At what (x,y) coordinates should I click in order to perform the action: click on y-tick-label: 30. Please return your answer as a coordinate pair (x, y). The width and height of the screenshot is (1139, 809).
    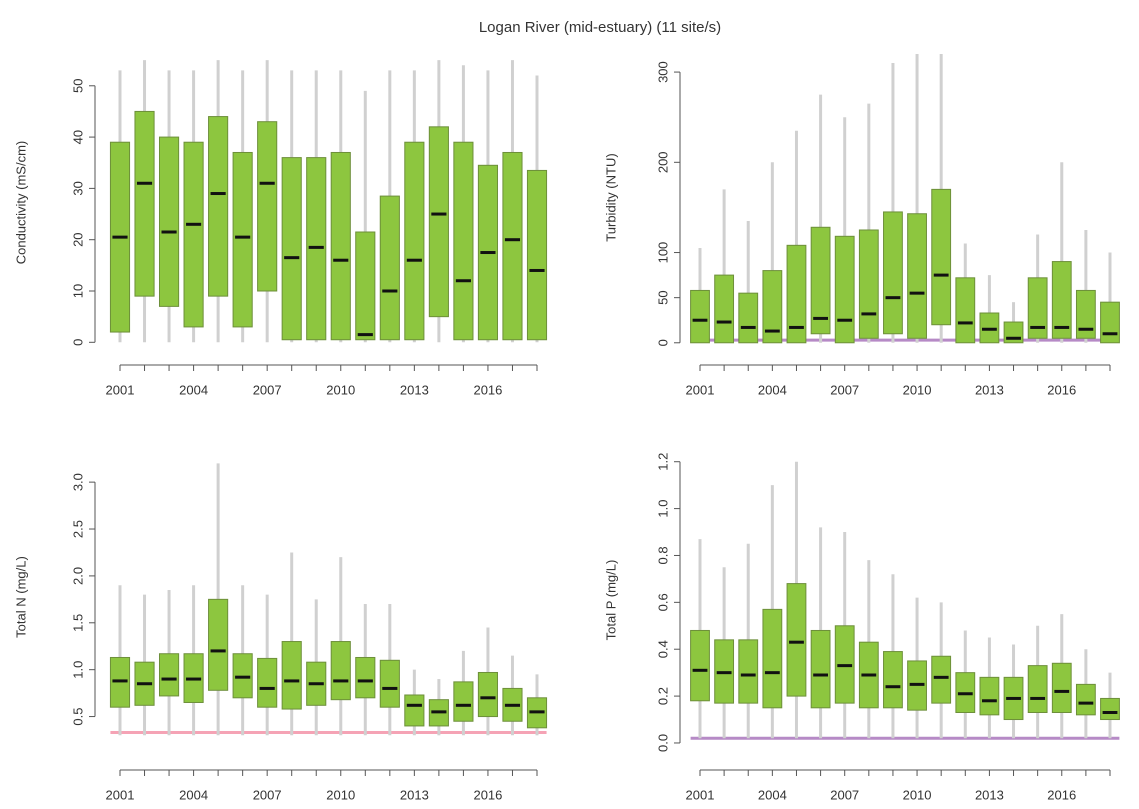
    Looking at the image, I should click on (77, 188).